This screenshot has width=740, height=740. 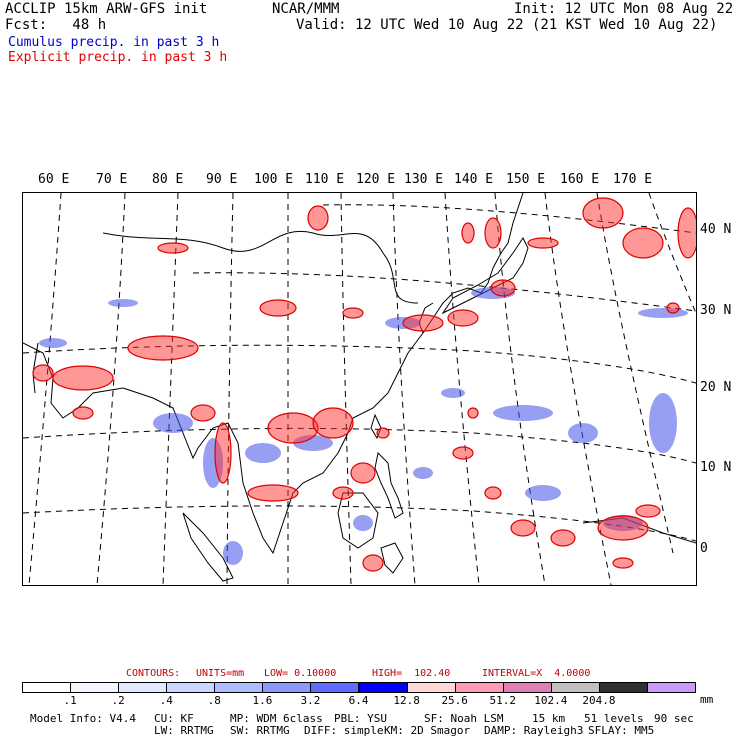 What do you see at coordinates (716, 387) in the screenshot?
I see `lat-label-20n: 20 N` at bounding box center [716, 387].